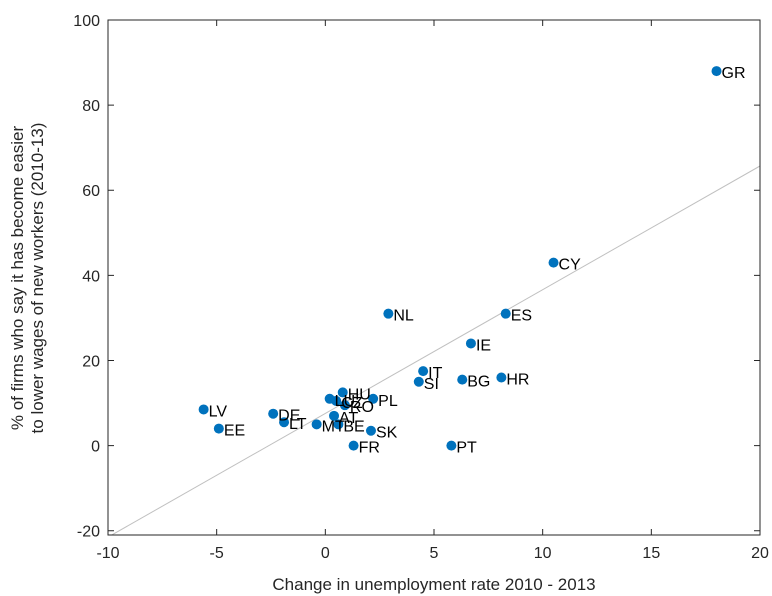  What do you see at coordinates (217, 553) in the screenshot?
I see `x-tick-label: -5` at bounding box center [217, 553].